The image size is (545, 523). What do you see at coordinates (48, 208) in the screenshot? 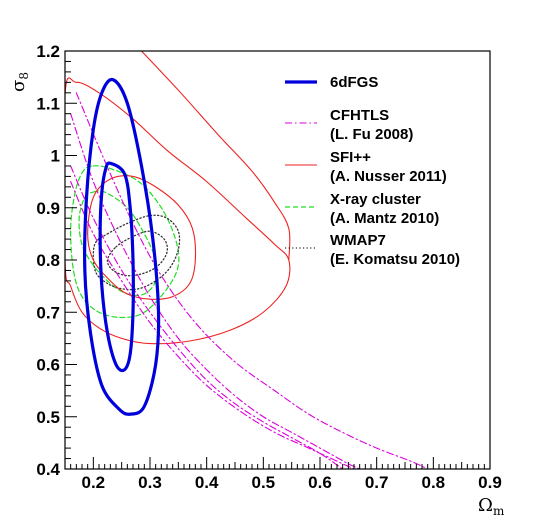
I see `y-tick-label: 0.9` at bounding box center [48, 208].